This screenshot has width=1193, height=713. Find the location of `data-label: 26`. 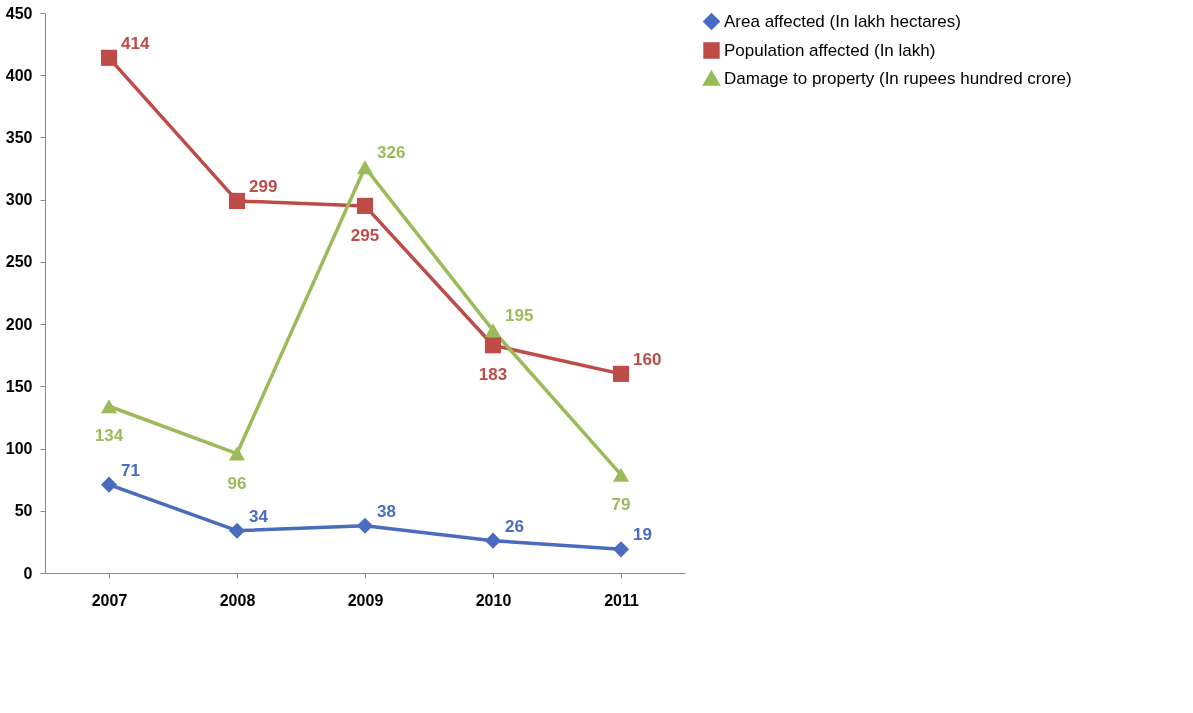

data-label: 26 is located at coordinates (514, 526).